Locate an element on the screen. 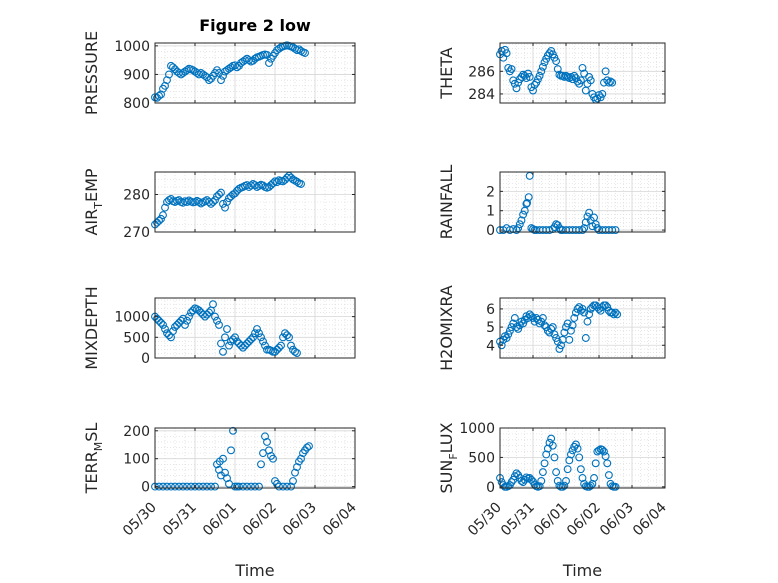 This screenshot has width=778, height=583. y-tick-label: 800 is located at coordinates (136, 104).